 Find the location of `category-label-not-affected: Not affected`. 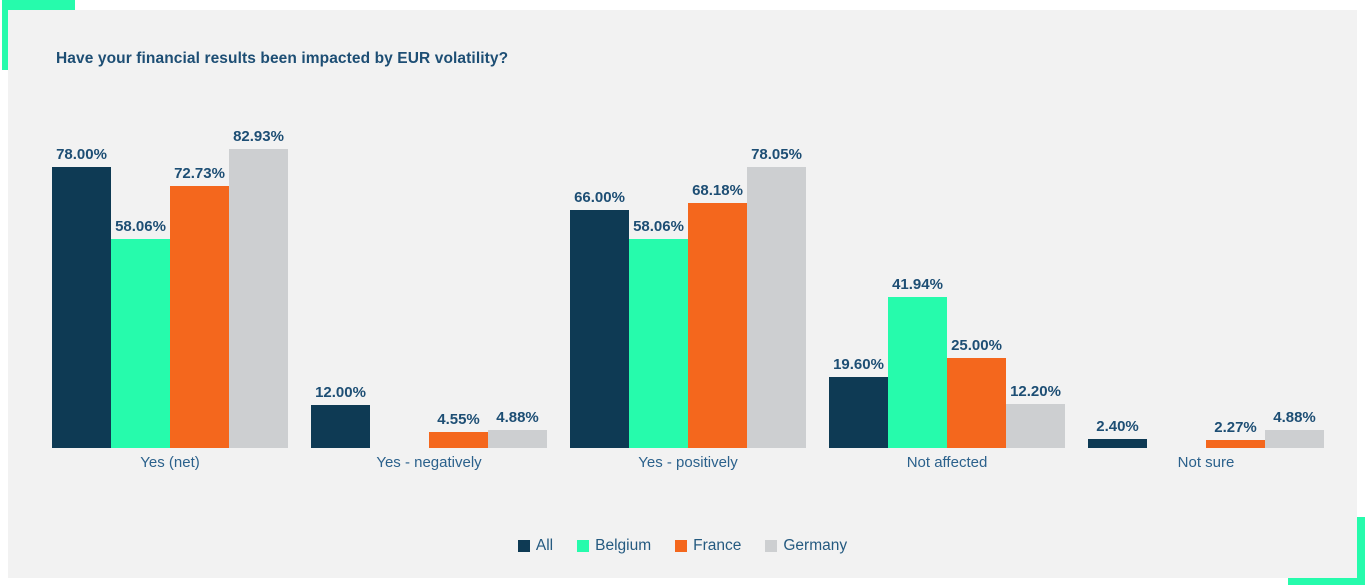

category-label-not-affected: Not affected is located at coordinates (947, 462).